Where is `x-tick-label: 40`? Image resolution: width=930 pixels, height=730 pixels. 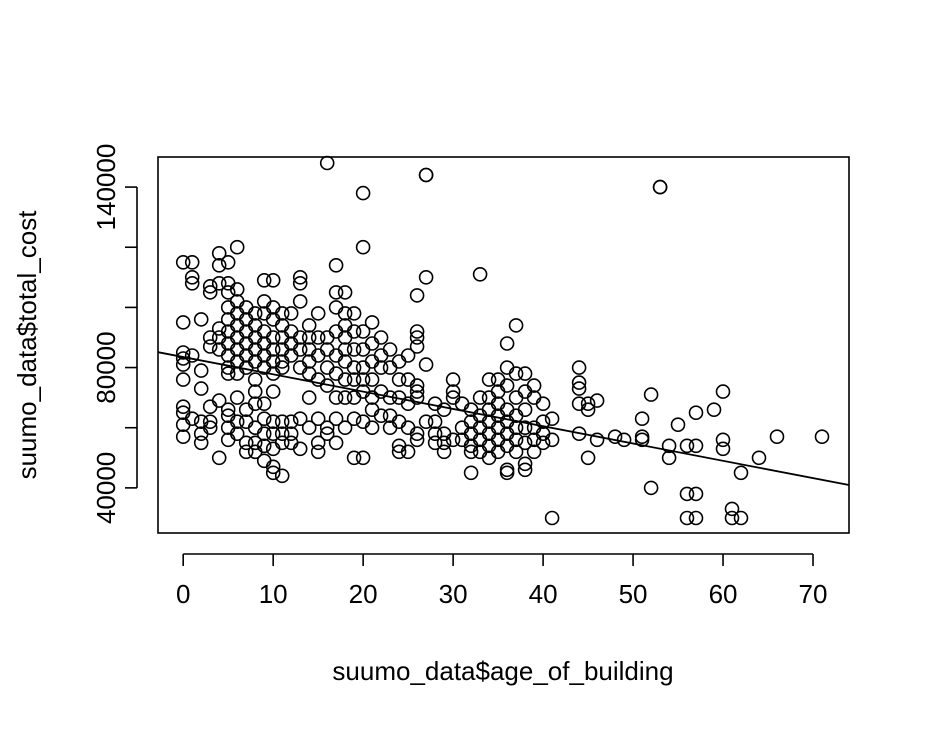
x-tick-label: 40 is located at coordinates (543, 594).